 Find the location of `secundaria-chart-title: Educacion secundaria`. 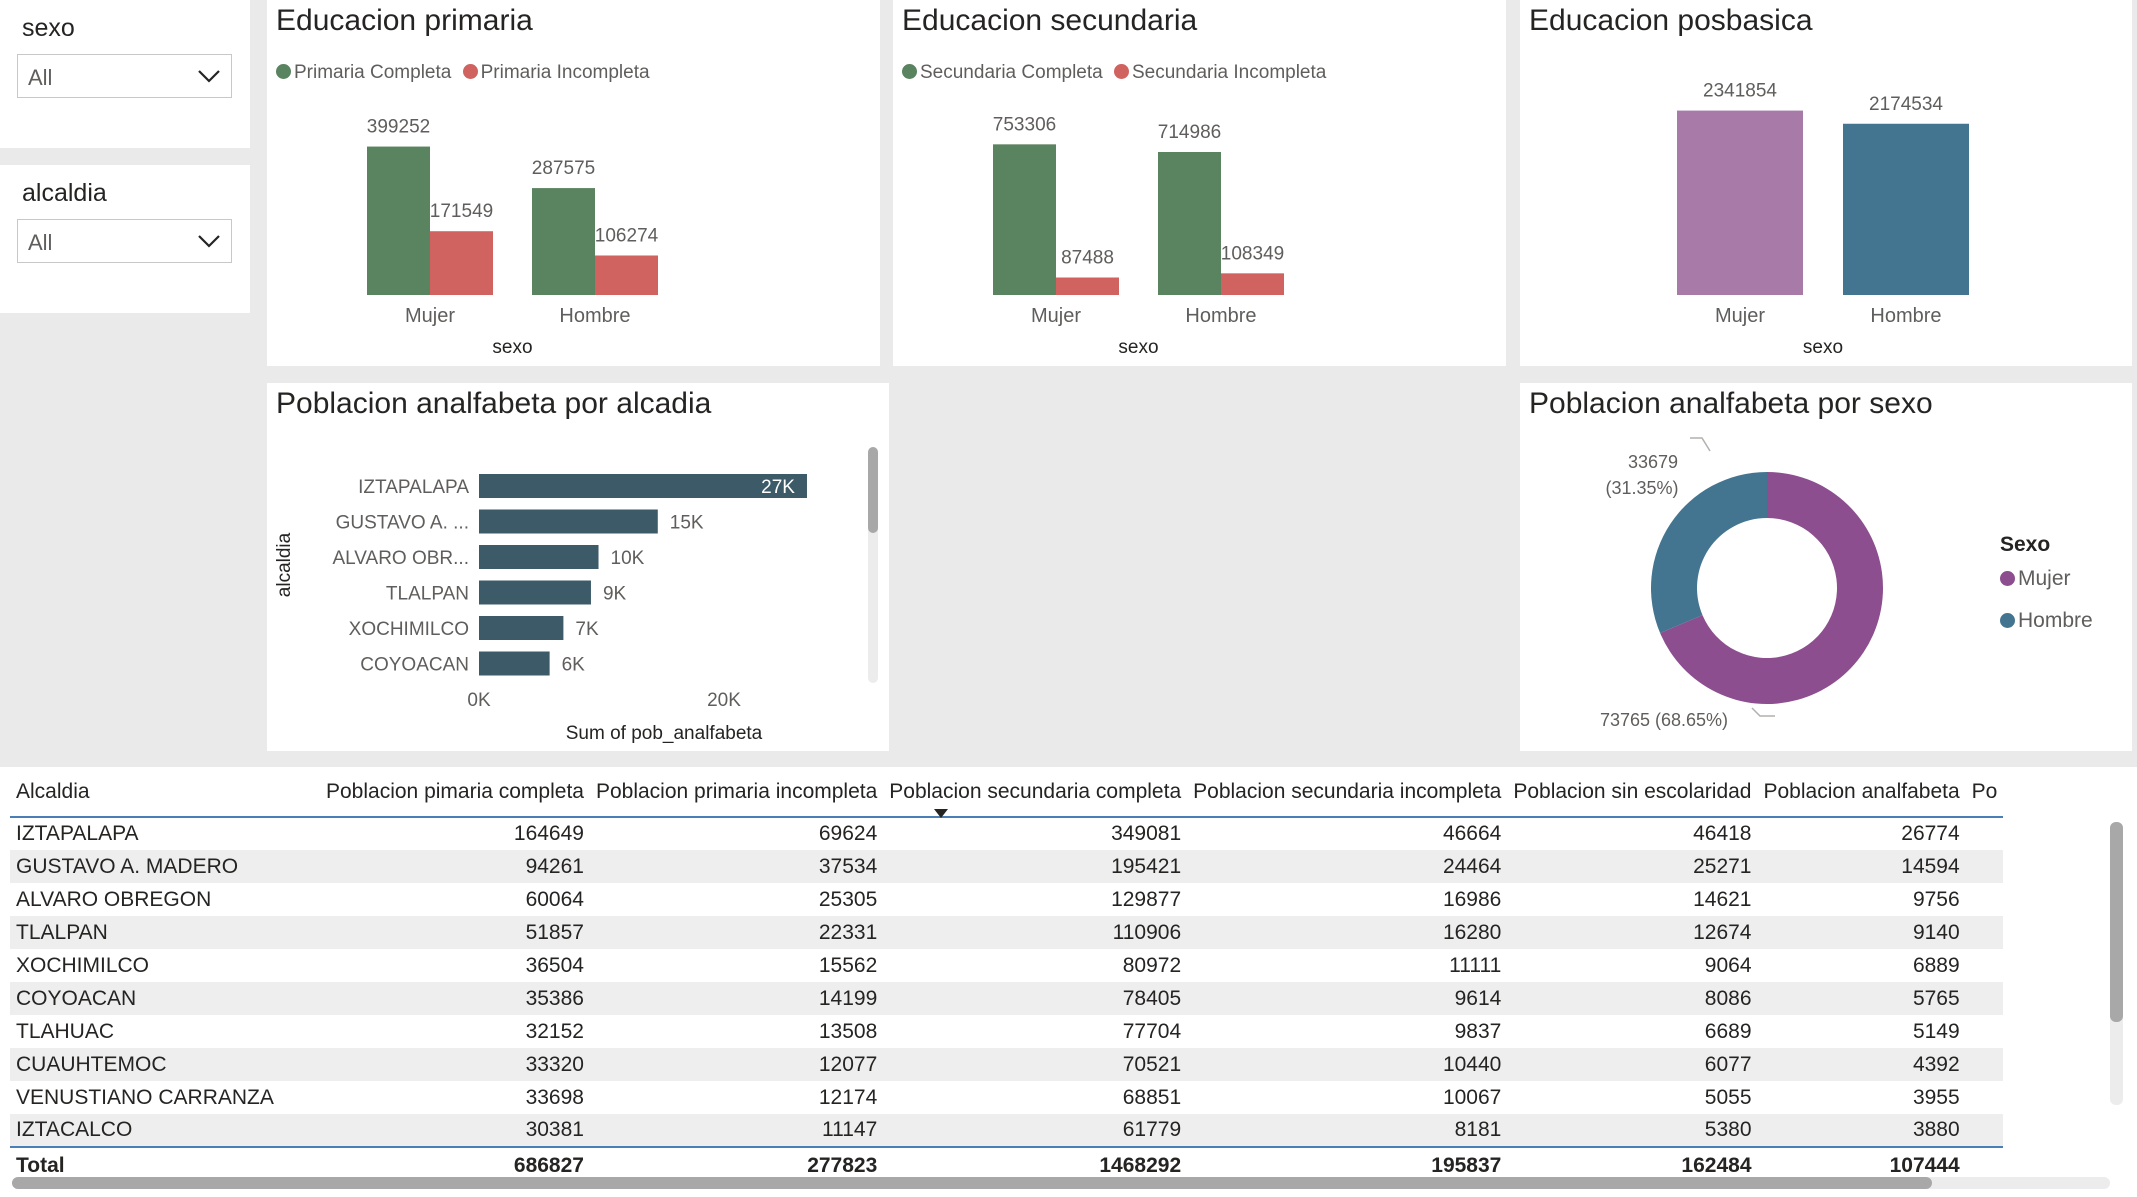

secundaria-chart-title: Educacion secundaria is located at coordinates (1050, 20).